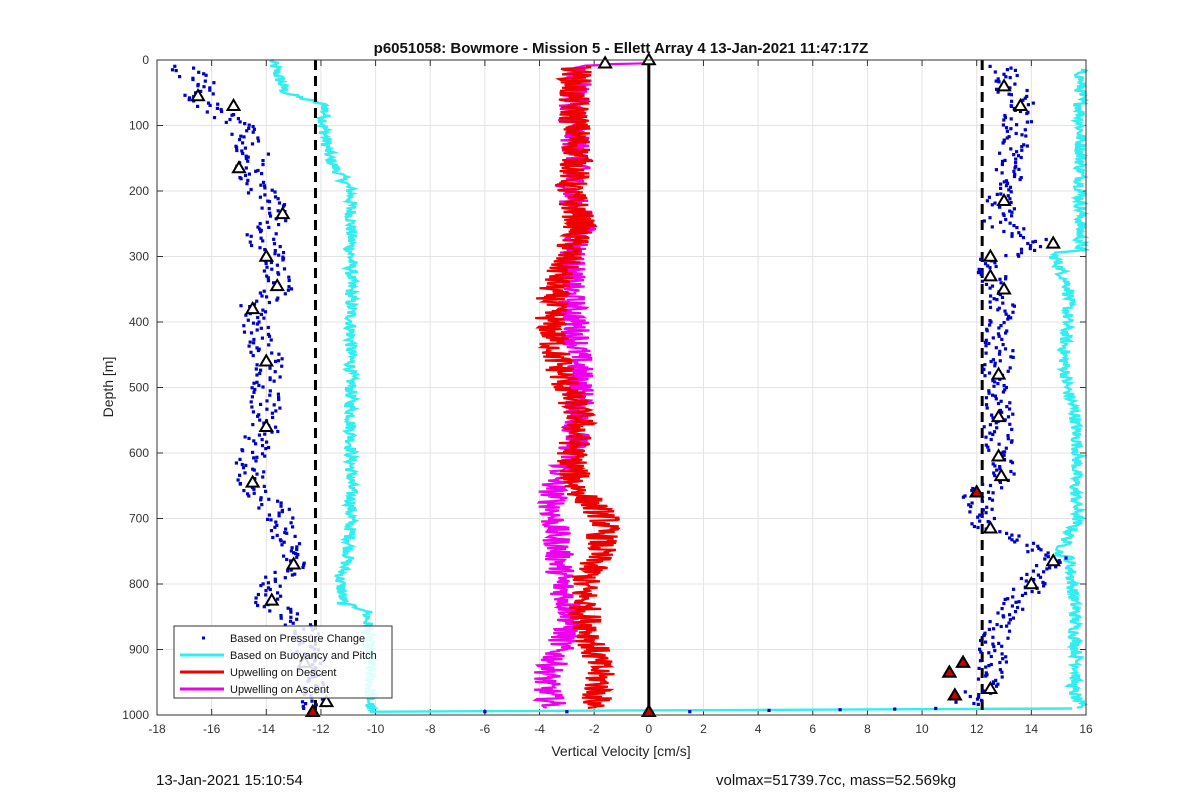  Describe the element at coordinates (139, 126) in the screenshot. I see `y-tick-label: 100` at that location.